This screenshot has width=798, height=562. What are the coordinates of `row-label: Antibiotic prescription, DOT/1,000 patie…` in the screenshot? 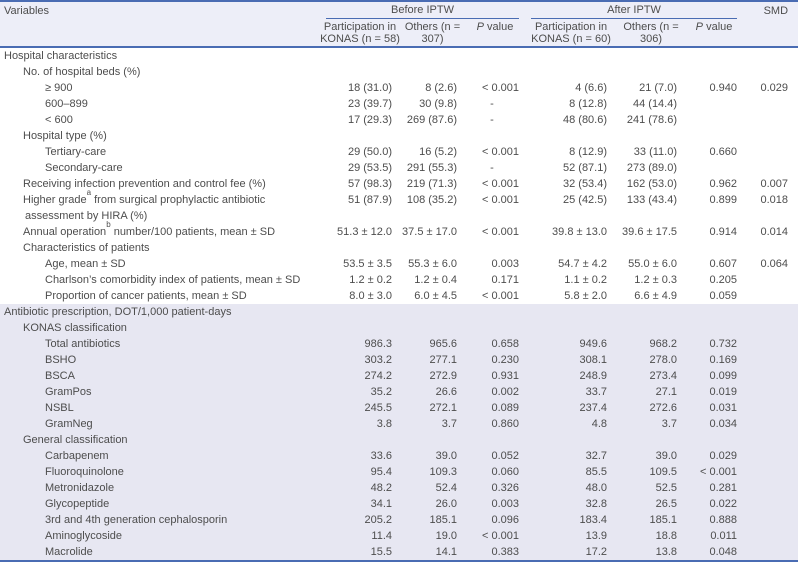 It's located at (160, 312).